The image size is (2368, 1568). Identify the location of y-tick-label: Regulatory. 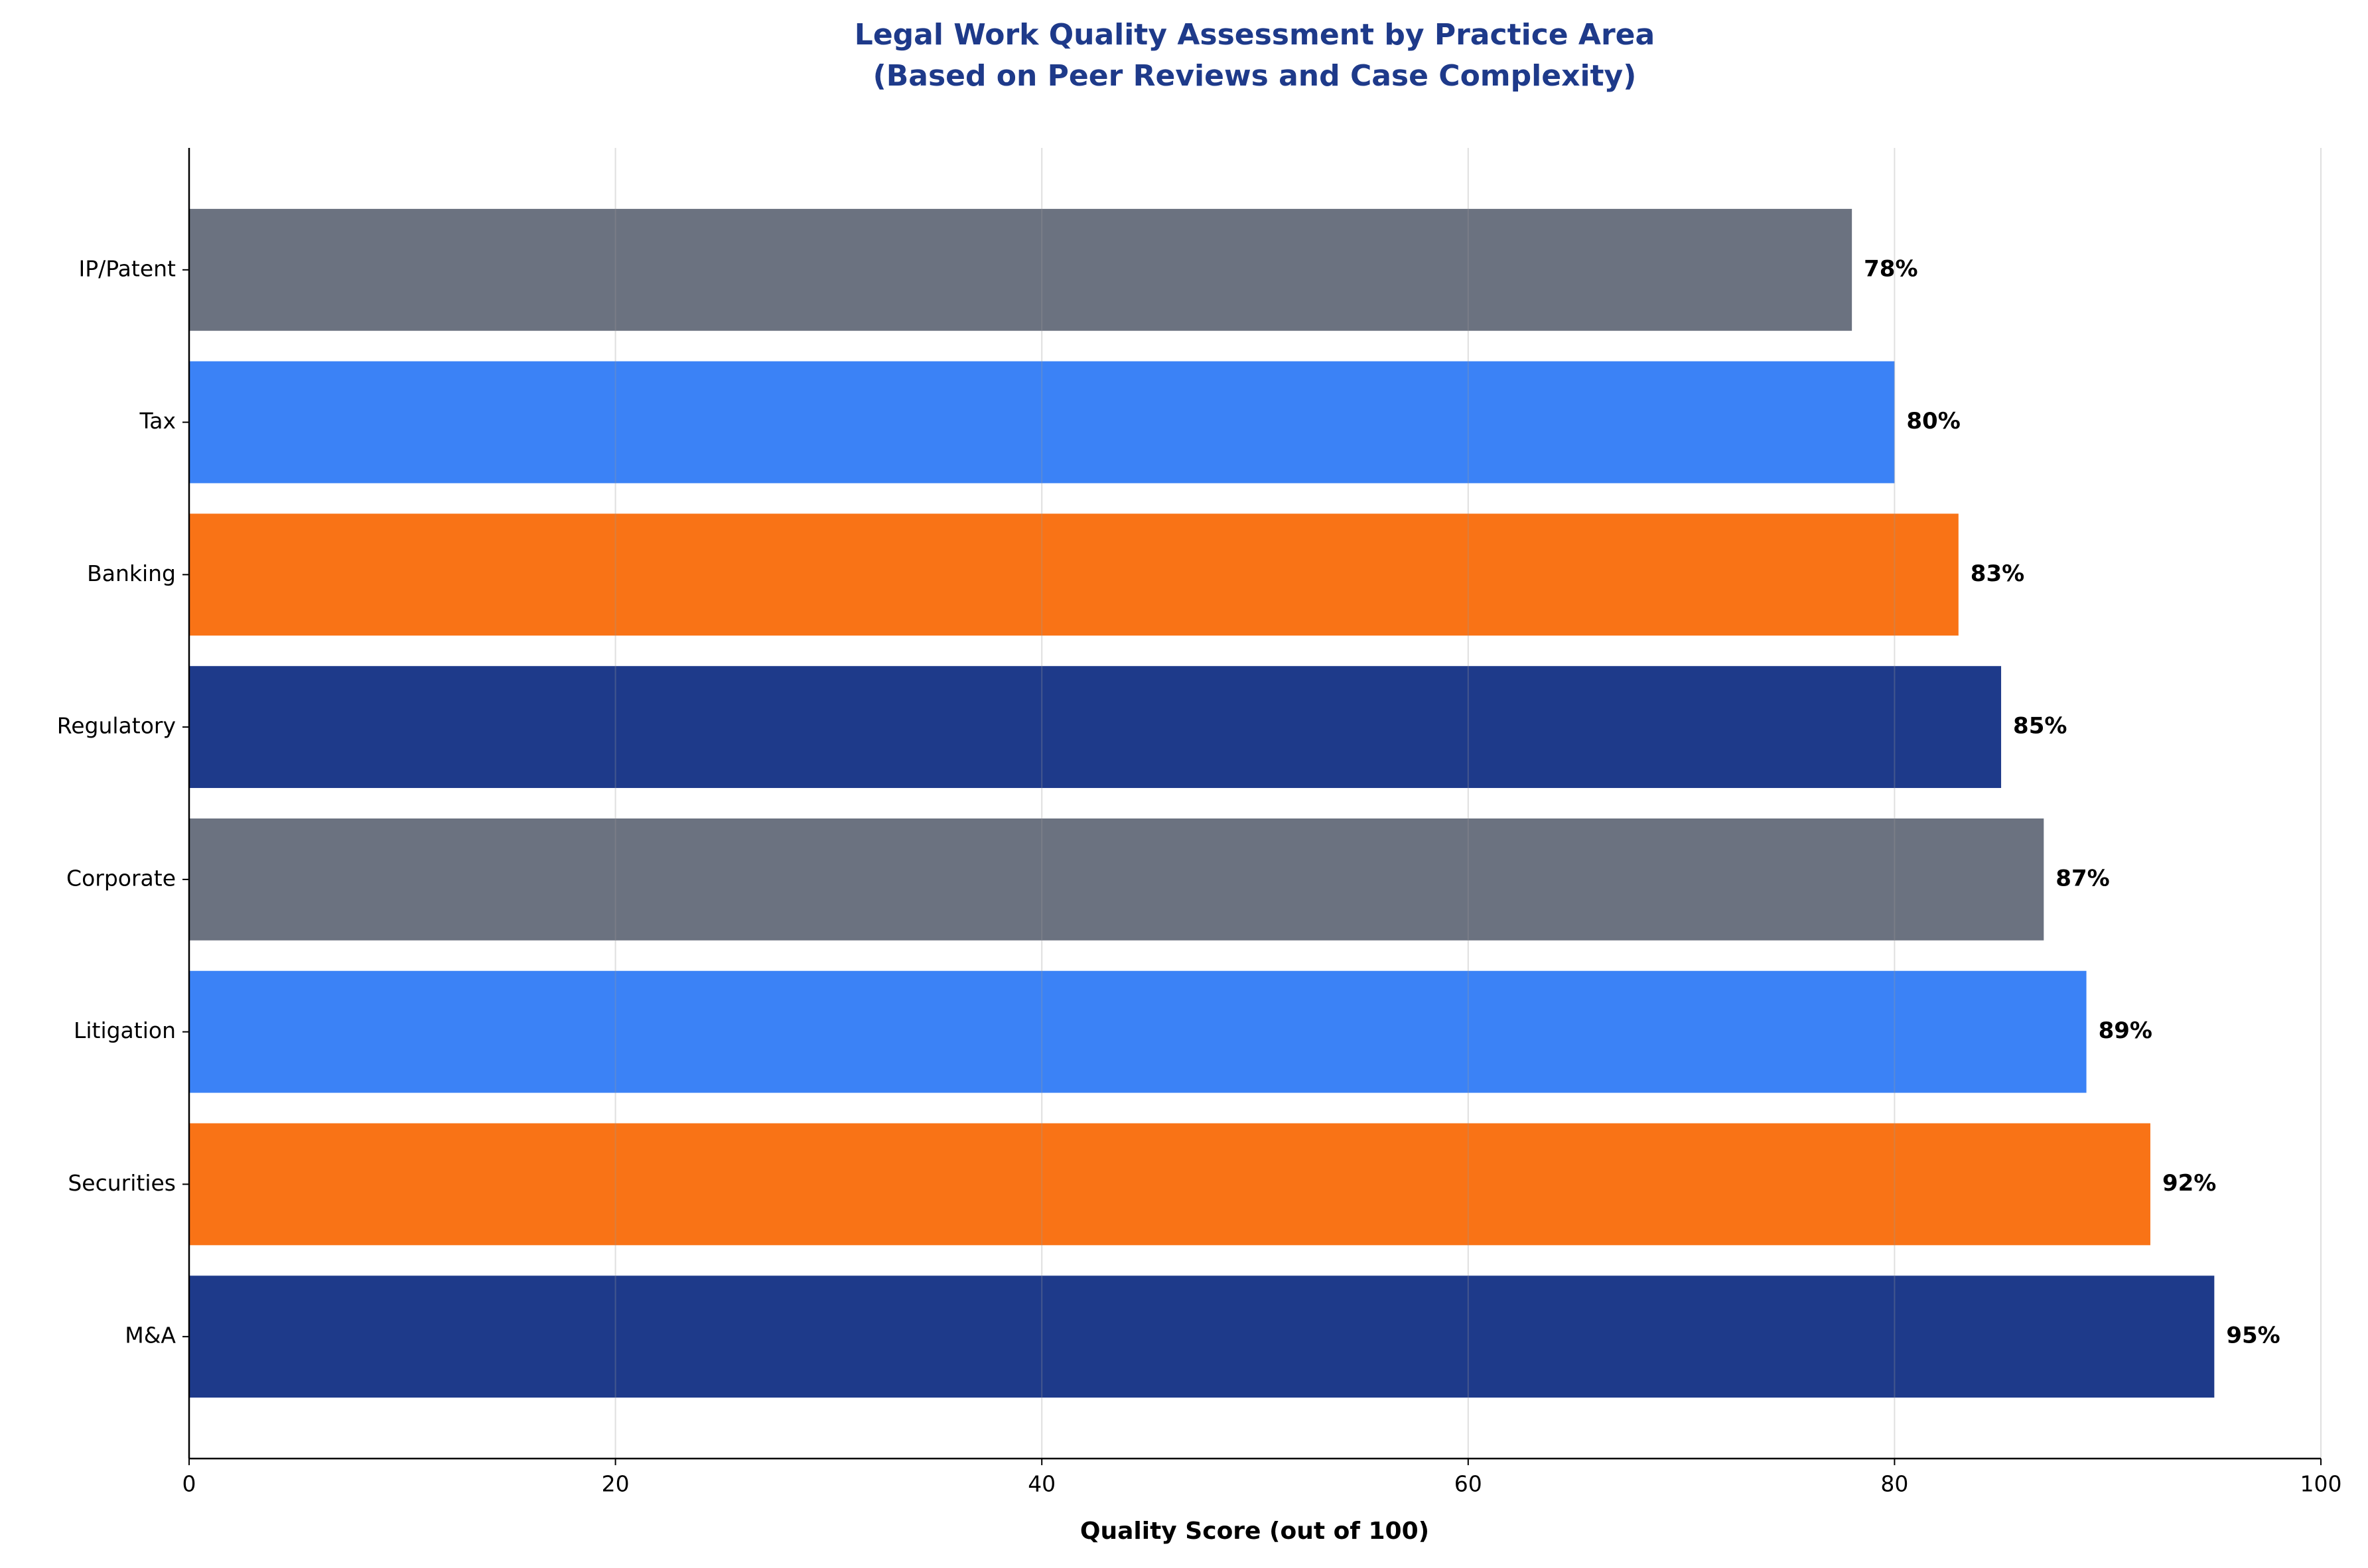
(116, 726).